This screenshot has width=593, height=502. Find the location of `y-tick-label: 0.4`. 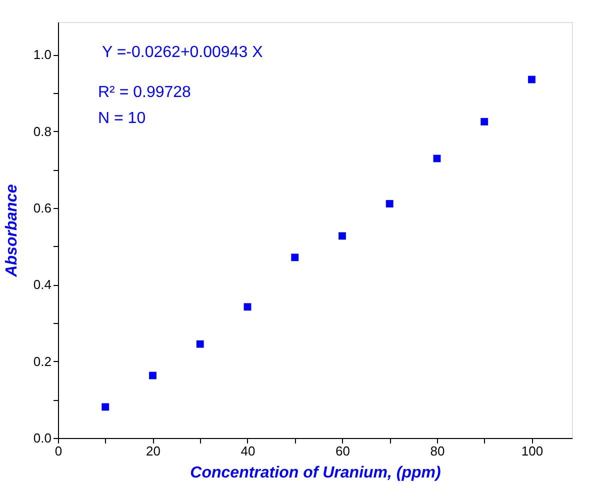

y-tick-label: 0.4 is located at coordinates (42, 284).